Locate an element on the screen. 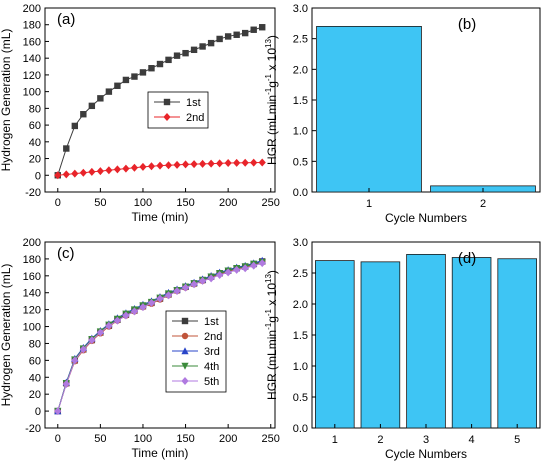  y-tick-label: 180 is located at coordinates (32, 26).